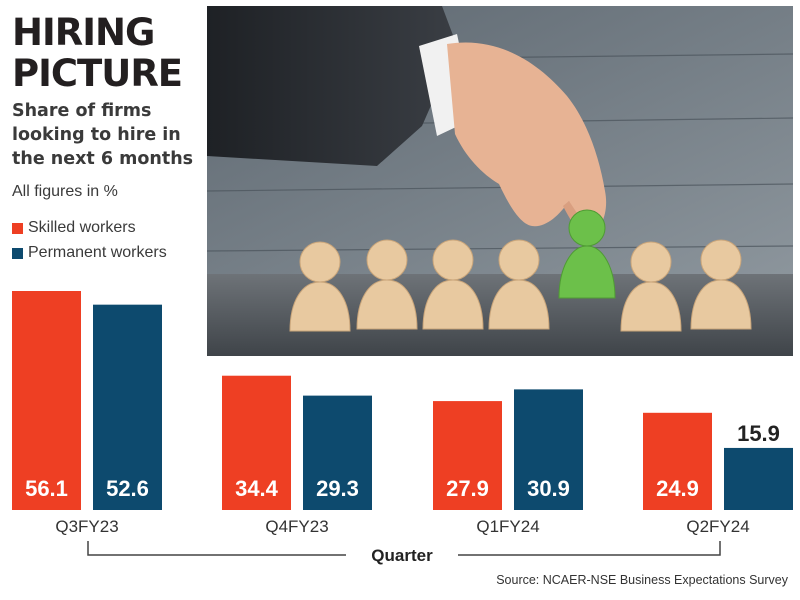  I want to click on chart-title: HIRING PICTURE, so click(97, 53).